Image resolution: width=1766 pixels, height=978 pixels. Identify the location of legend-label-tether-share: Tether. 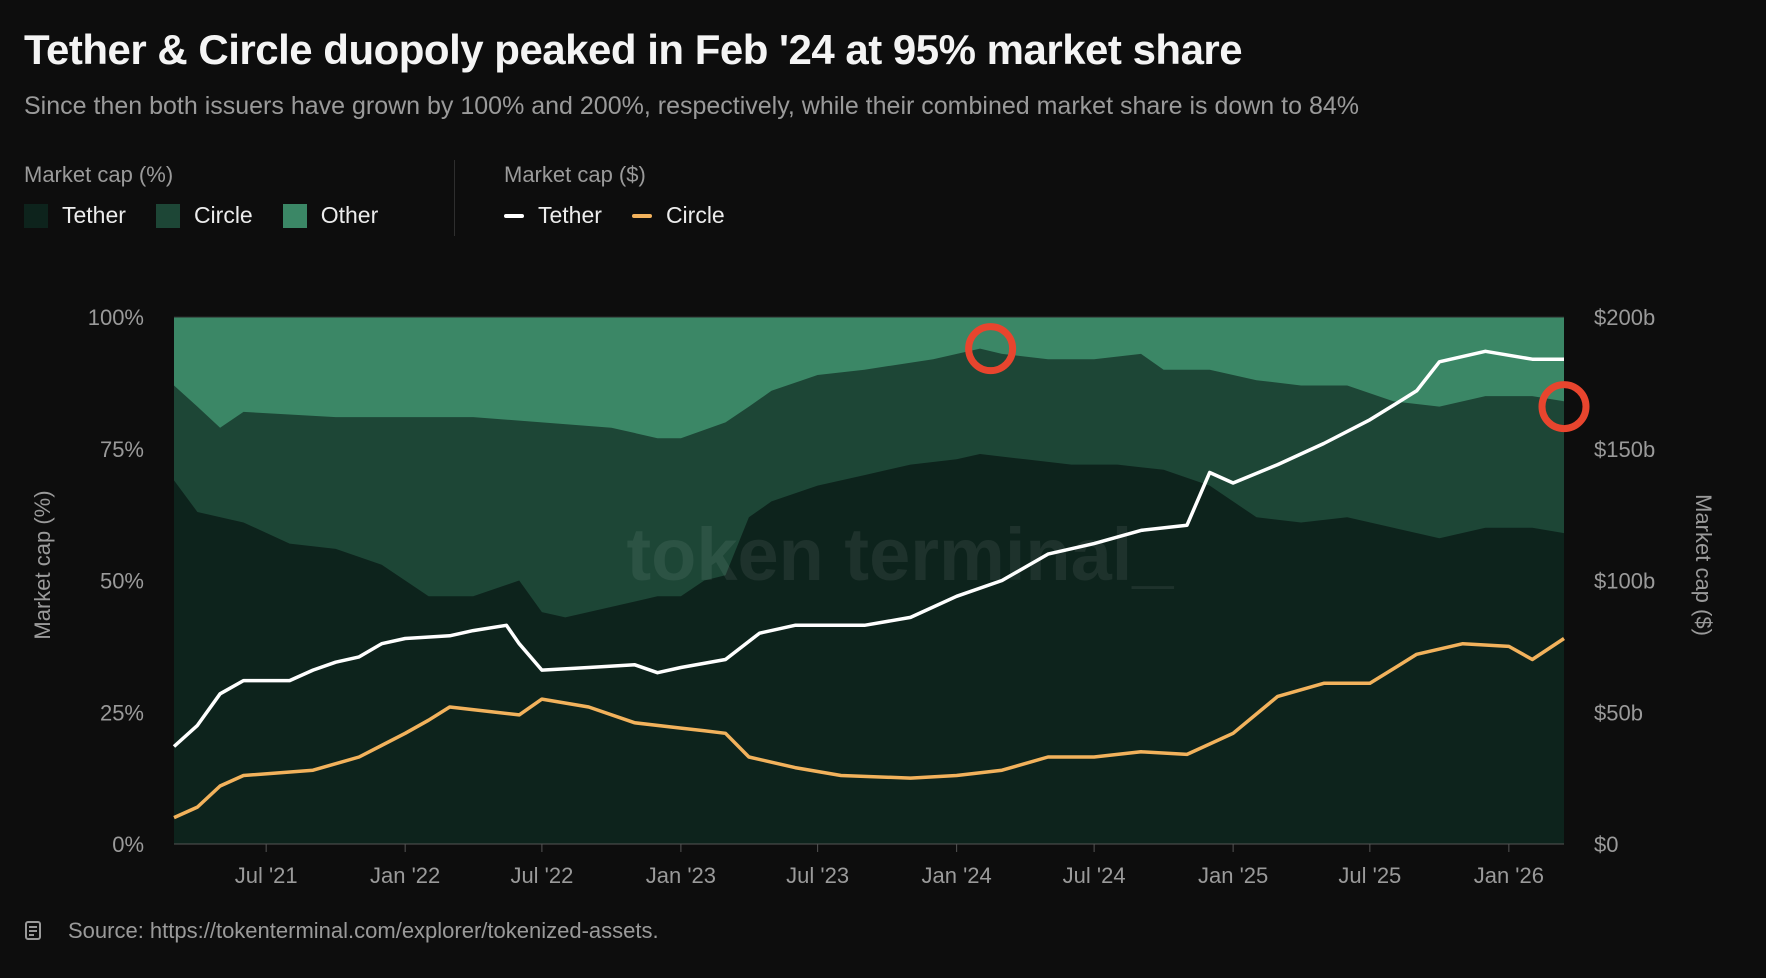
(94, 215).